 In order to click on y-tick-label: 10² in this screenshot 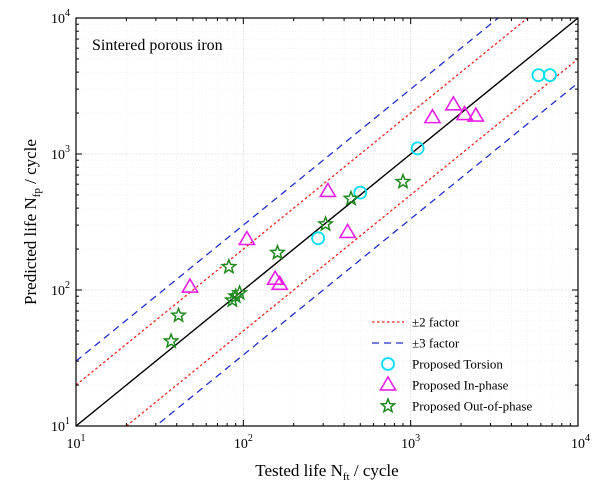, I will do `click(60, 289)`.